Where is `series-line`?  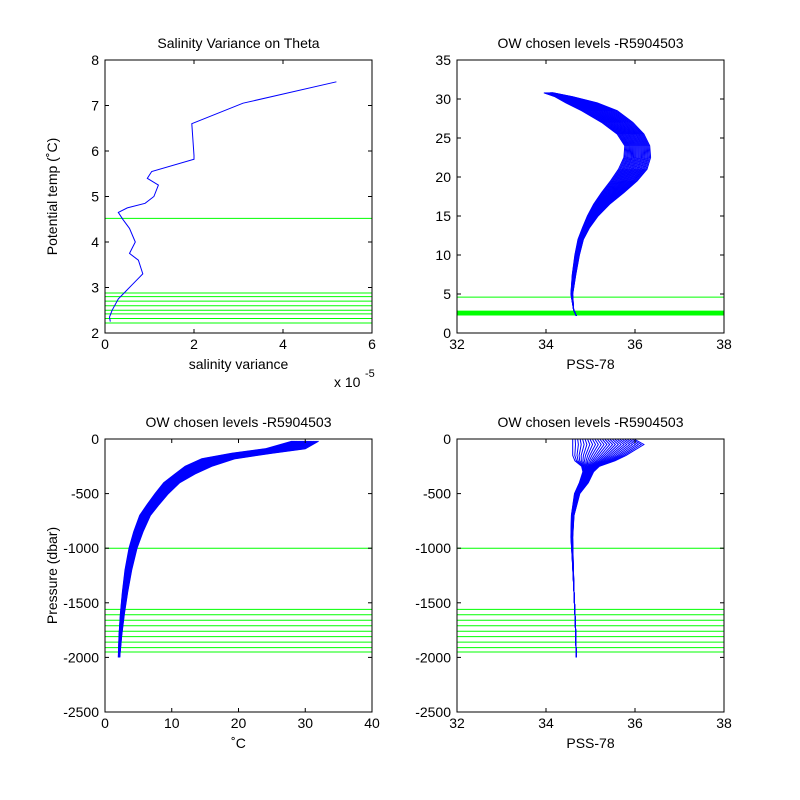 series-line is located at coordinates (222, 201).